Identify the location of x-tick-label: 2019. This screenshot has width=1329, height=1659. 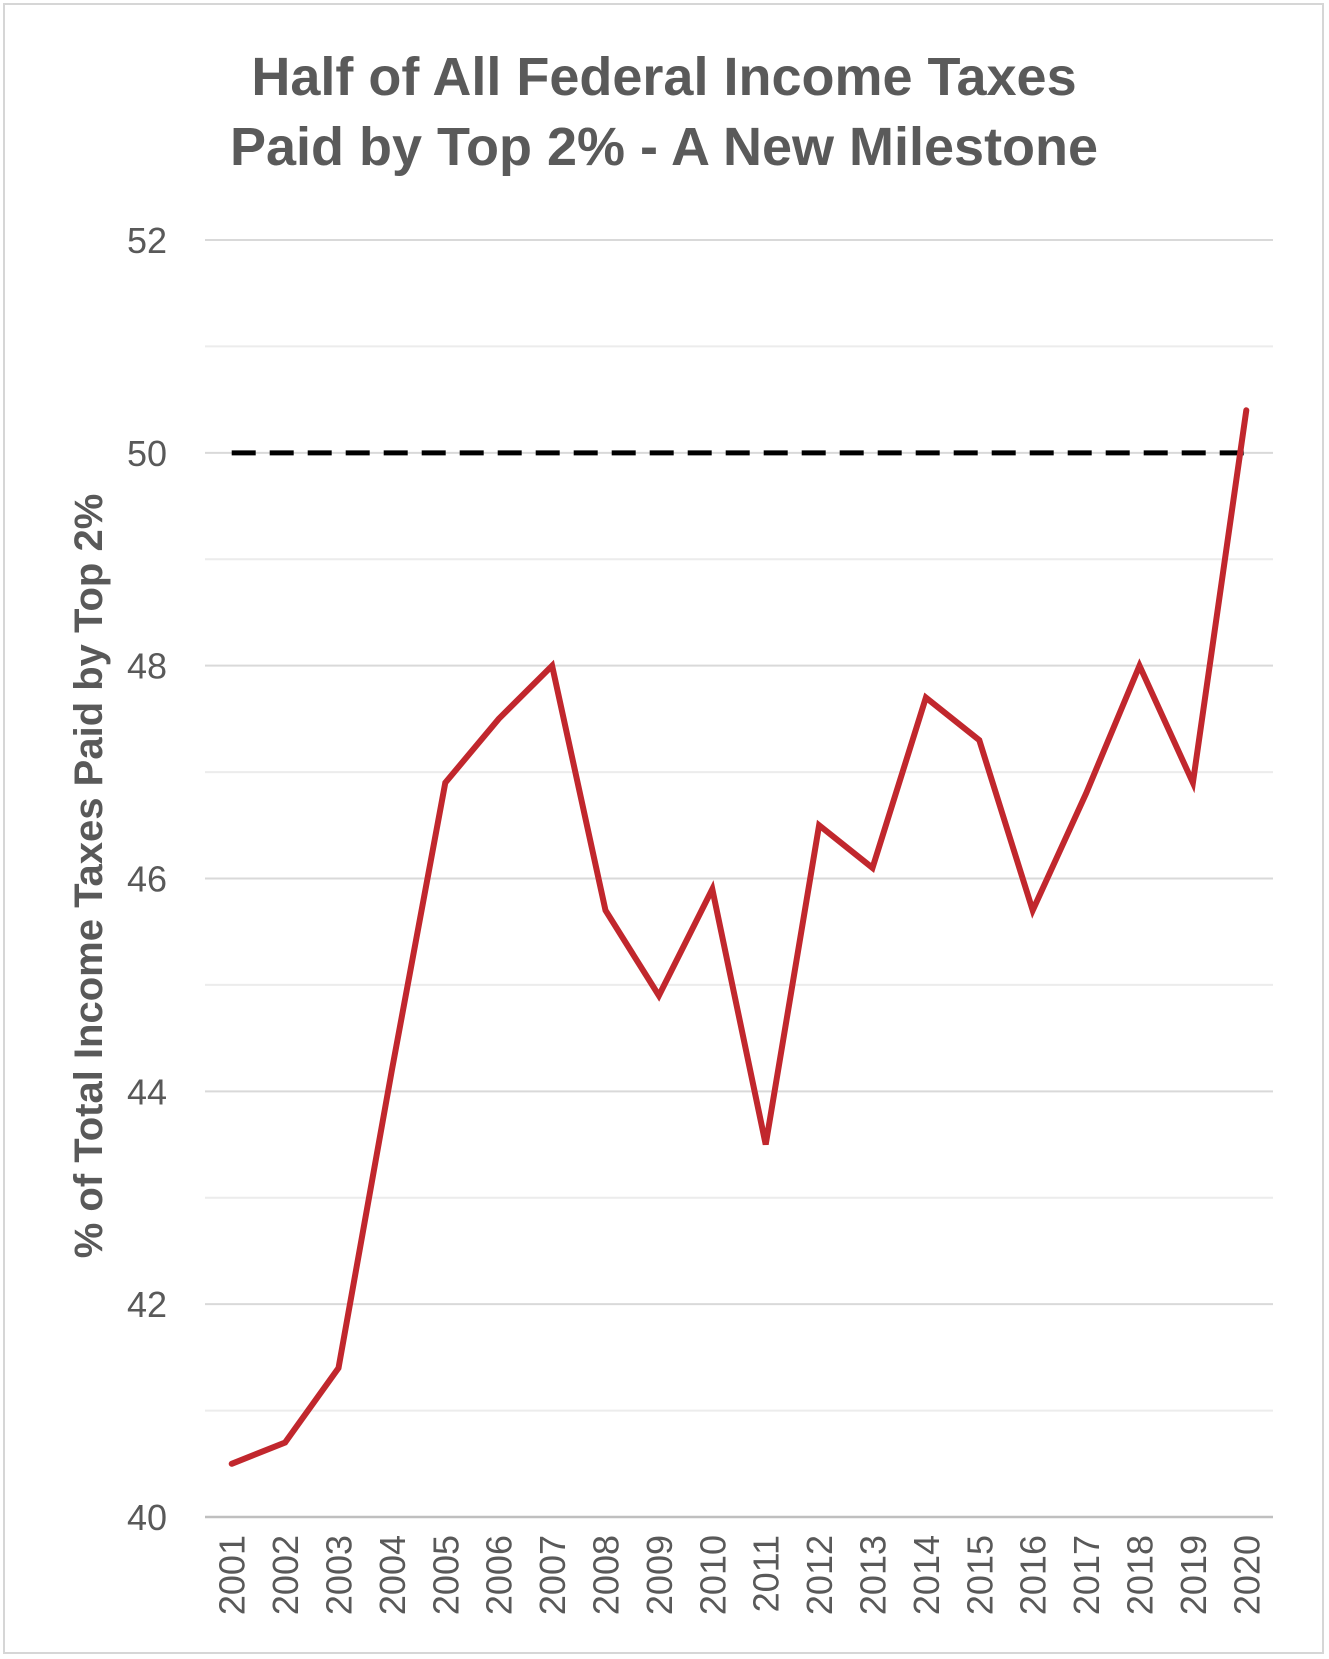
(1193, 1575).